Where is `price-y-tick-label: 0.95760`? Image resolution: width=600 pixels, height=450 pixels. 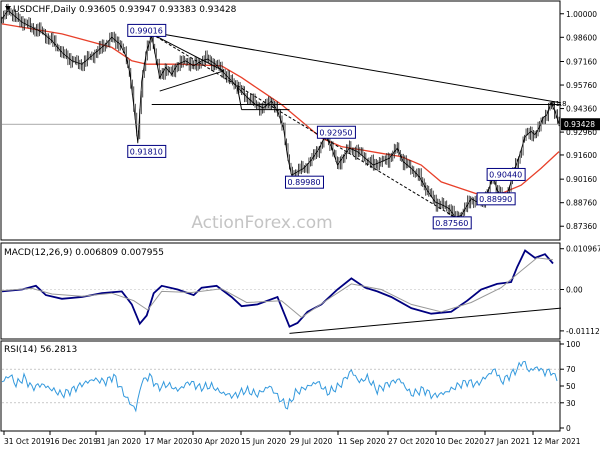 price-y-tick-label: 0.95760 is located at coordinates (581, 85).